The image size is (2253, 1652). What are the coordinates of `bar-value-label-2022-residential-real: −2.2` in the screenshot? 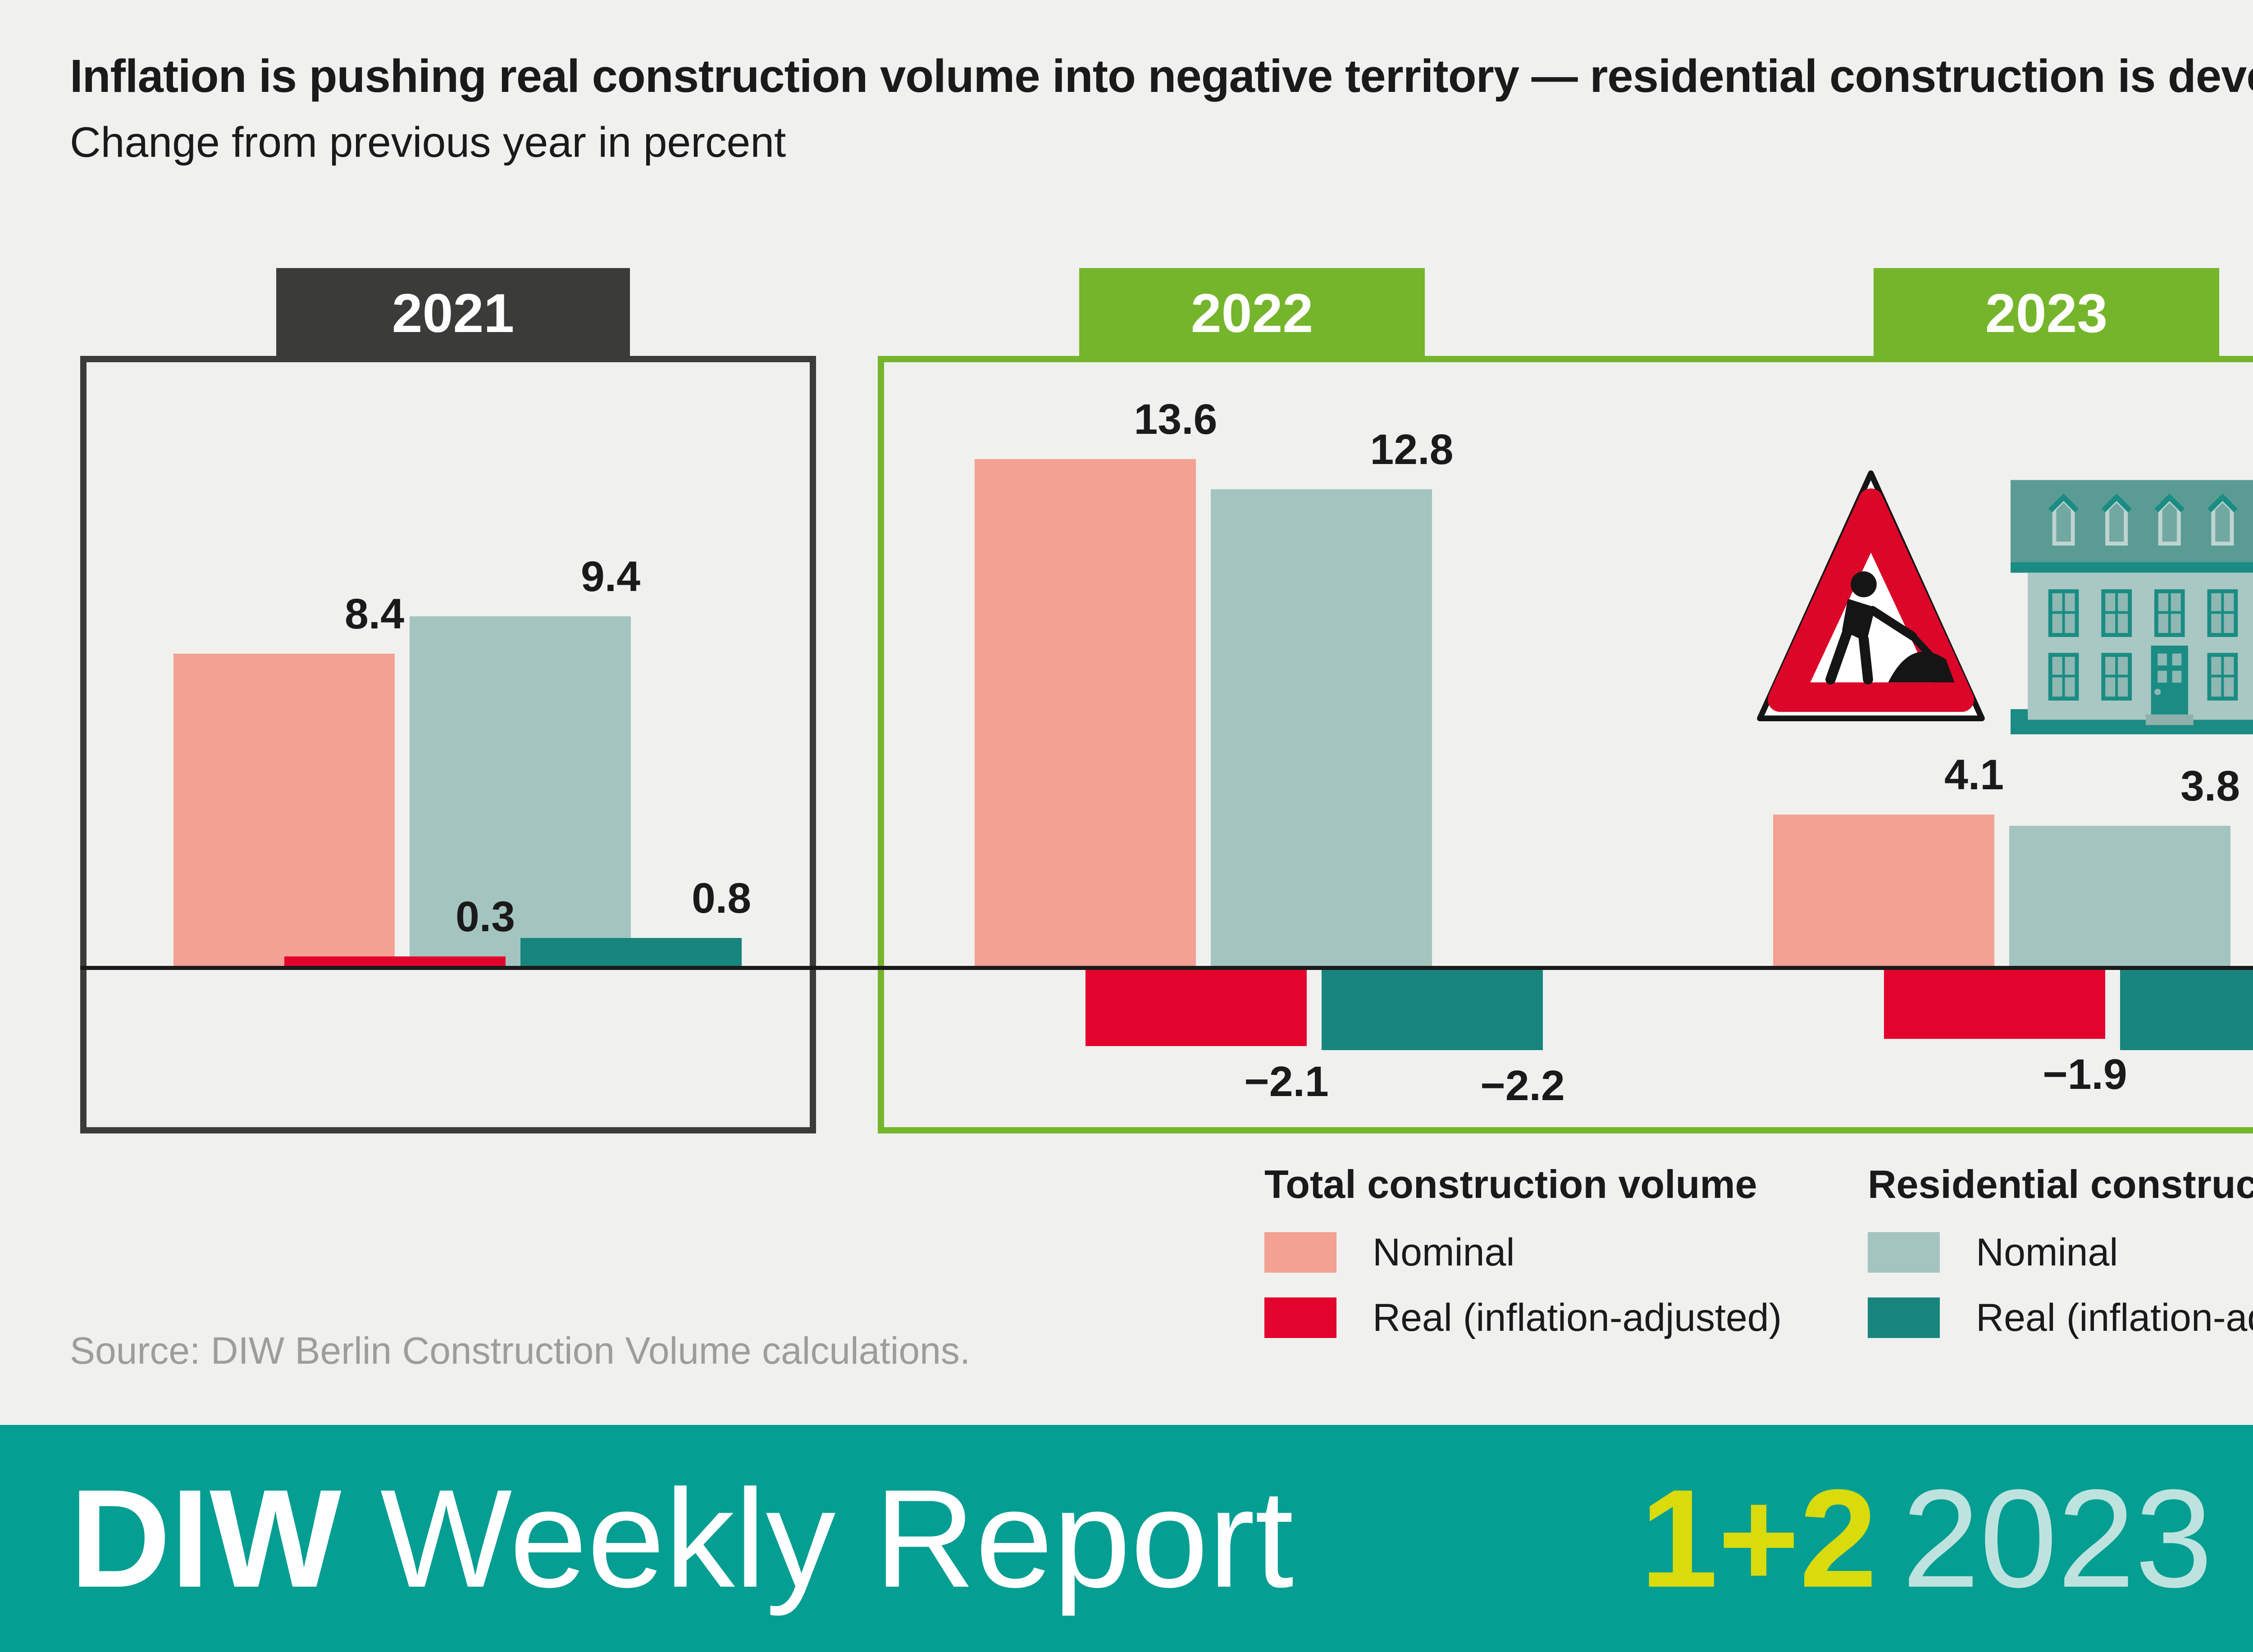 It's located at (1522, 1086).